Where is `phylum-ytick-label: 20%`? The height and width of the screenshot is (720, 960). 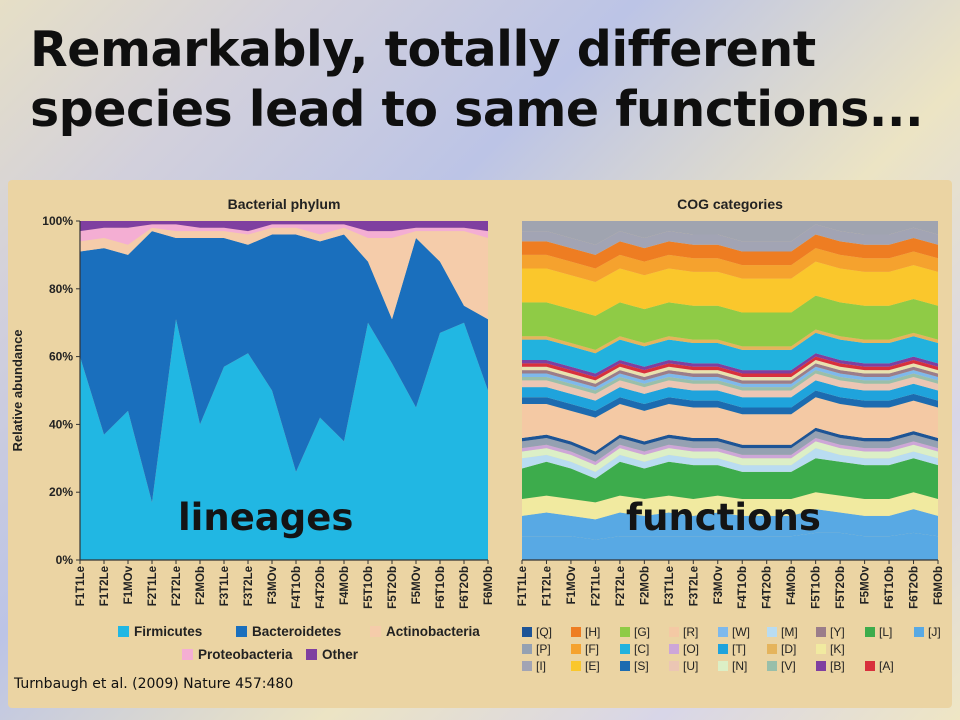 phylum-ytick-label: 20% is located at coordinates (61, 492).